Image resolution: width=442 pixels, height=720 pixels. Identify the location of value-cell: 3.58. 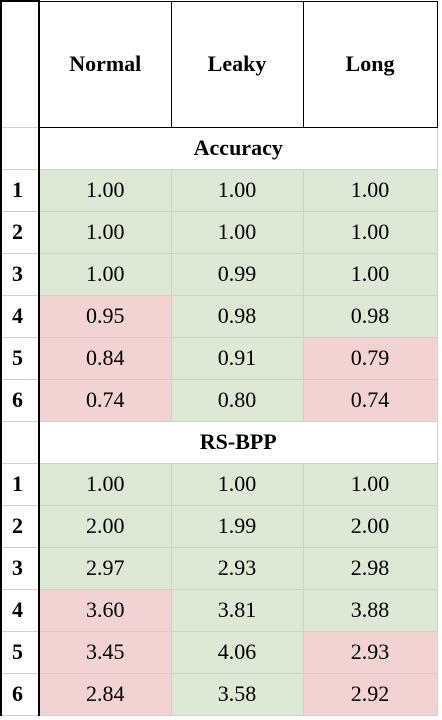
(237, 694).